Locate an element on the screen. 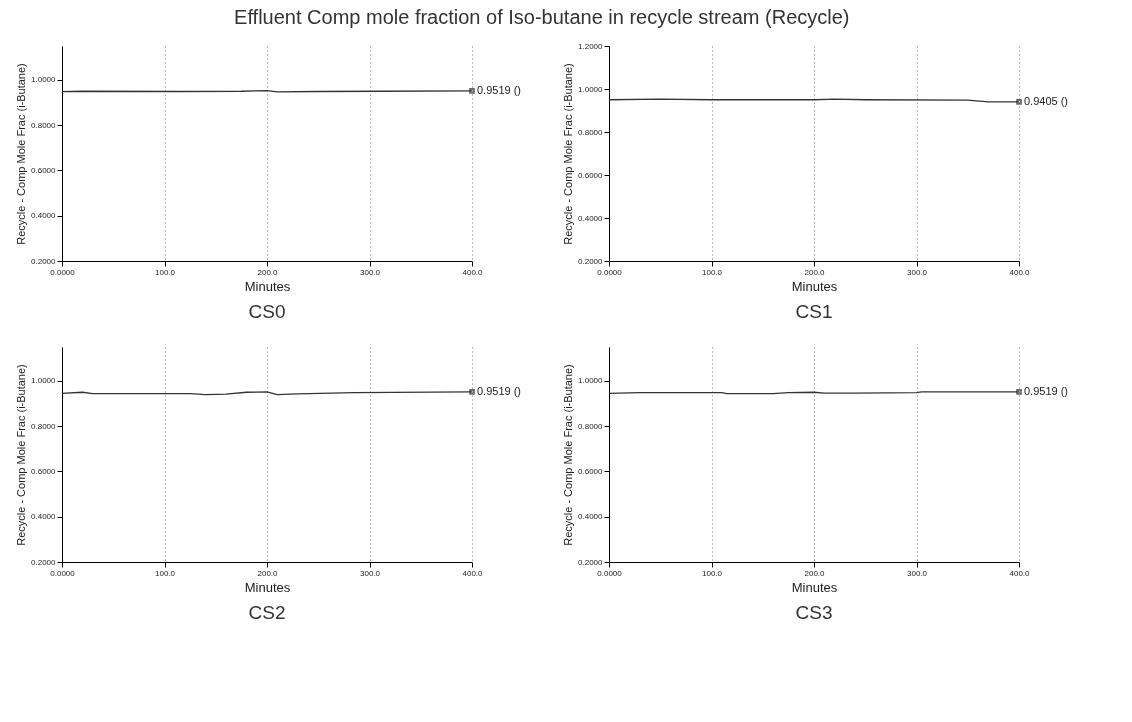 The height and width of the screenshot is (722, 1132). data-label: 0.9405 () is located at coordinates (1046, 100).